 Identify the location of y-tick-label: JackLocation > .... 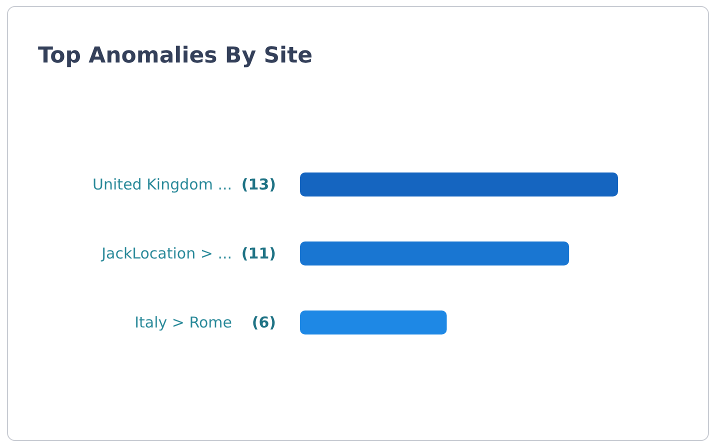
(166, 253).